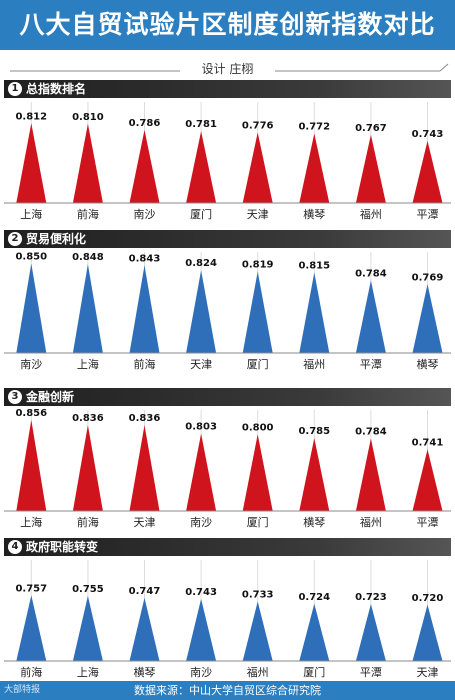 The width and height of the screenshot is (455, 700). What do you see at coordinates (227, 397) in the screenshot?
I see `section-header-3: 3 金融创新` at bounding box center [227, 397].